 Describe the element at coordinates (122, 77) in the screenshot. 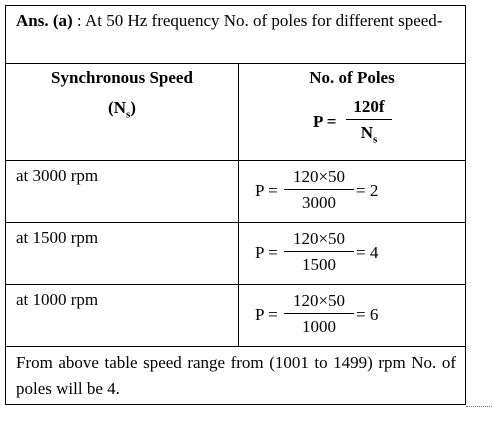

I see `header: Synchronous Speed` at that location.